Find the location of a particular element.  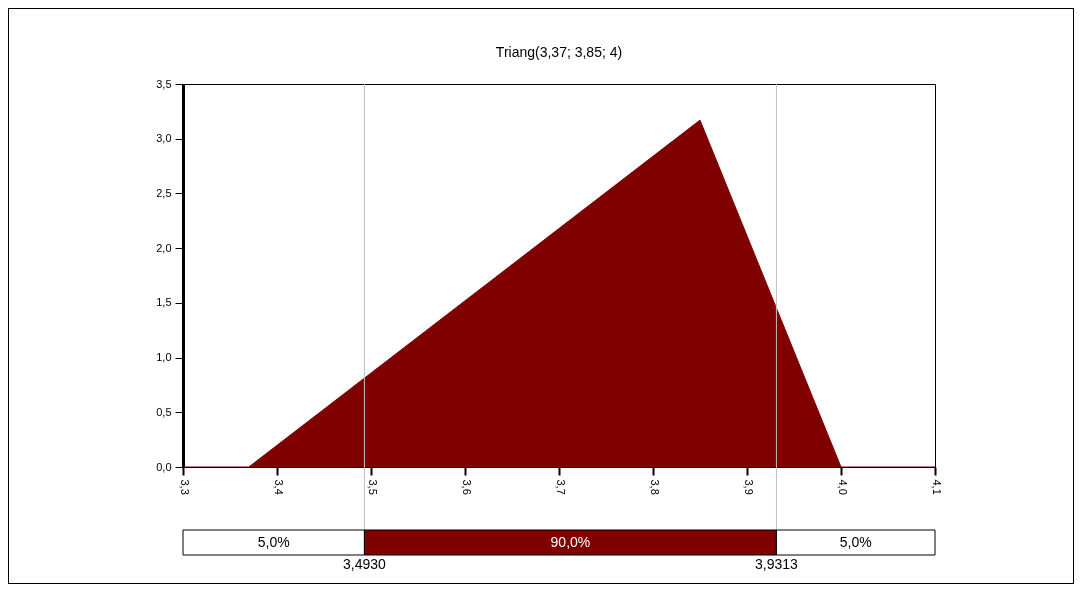

y-tick-label: 2,5 is located at coordinates (164, 192).